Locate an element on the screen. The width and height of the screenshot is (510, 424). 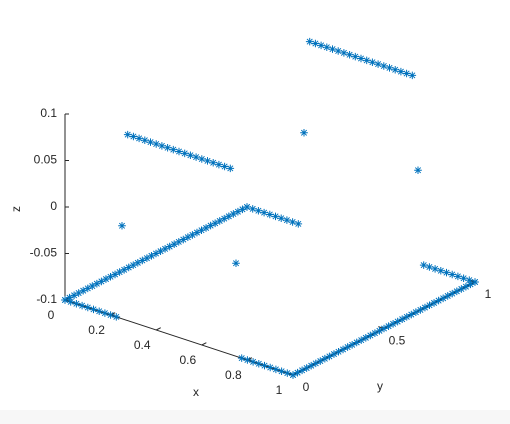
x-axis-line is located at coordinates (179, 337).